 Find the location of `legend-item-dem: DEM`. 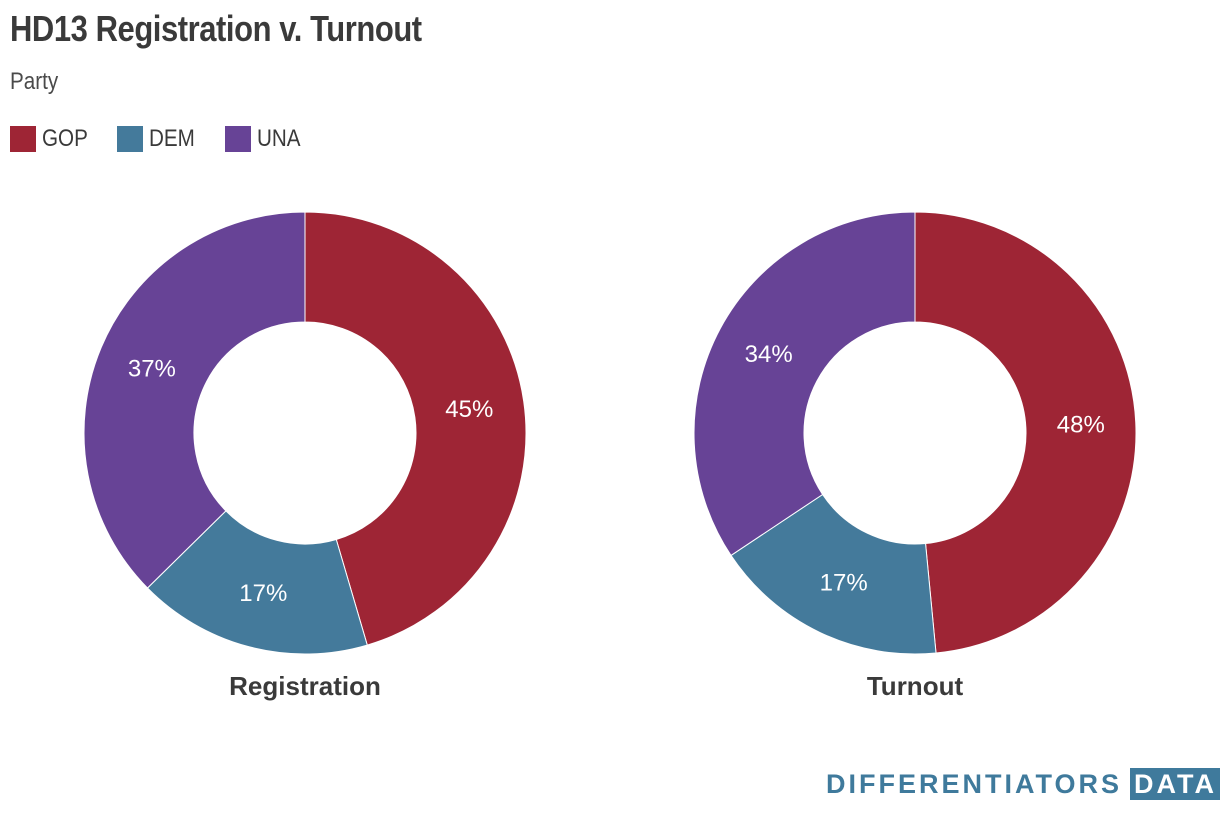

legend-item-dem: DEM is located at coordinates (159, 139).